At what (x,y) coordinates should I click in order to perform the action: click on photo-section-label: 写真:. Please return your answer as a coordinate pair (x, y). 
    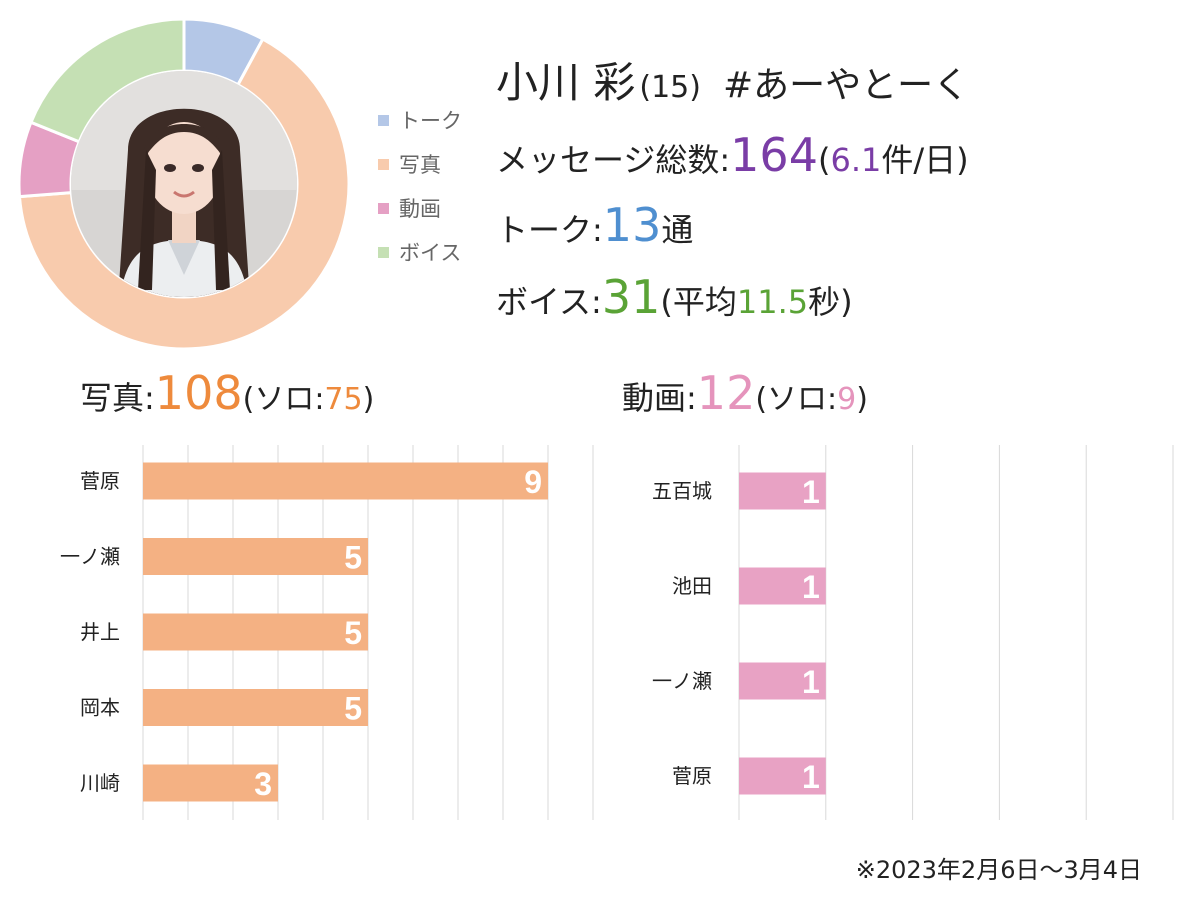
    Looking at the image, I should click on (117, 398).